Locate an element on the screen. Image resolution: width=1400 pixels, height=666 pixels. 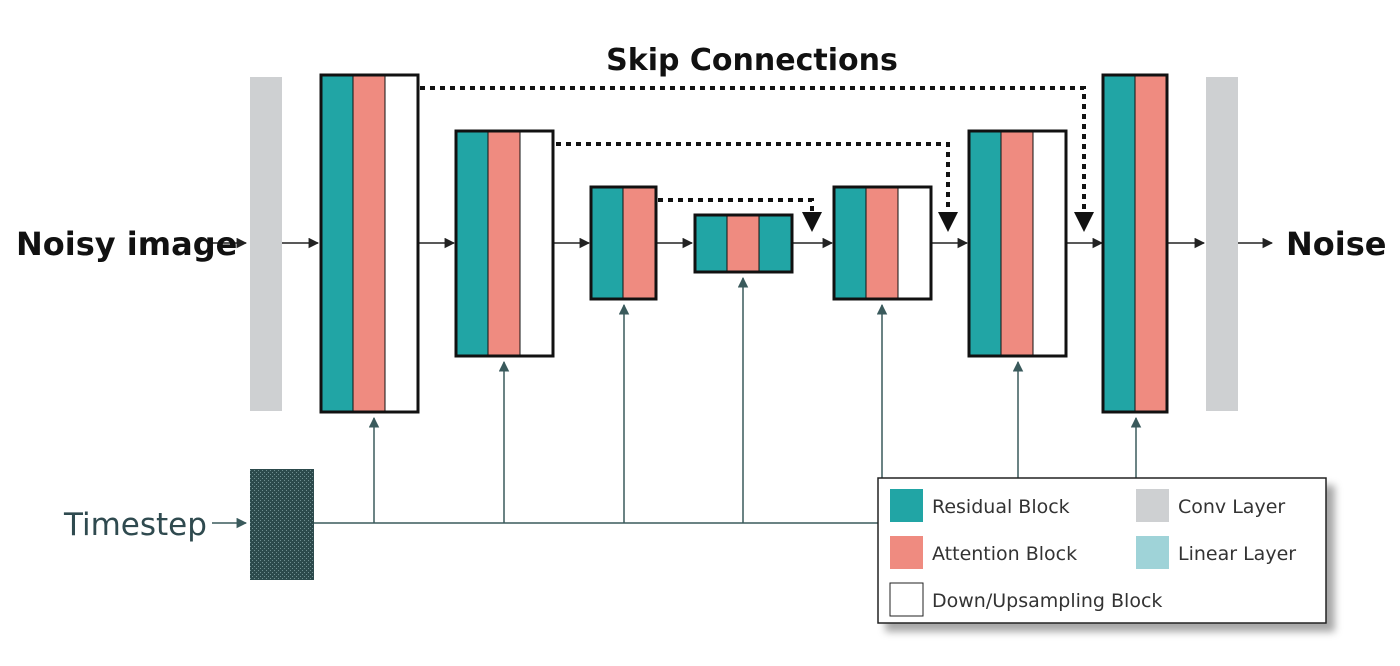
legend-label-sampling: Down/Upsampling Block is located at coordinates (1047, 601).